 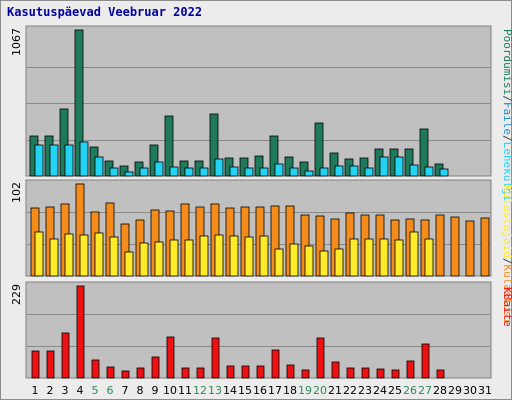 What do you see at coordinates (234, 256) in the screenshot?
I see `bar-Külastajaid-14` at bounding box center [234, 256].